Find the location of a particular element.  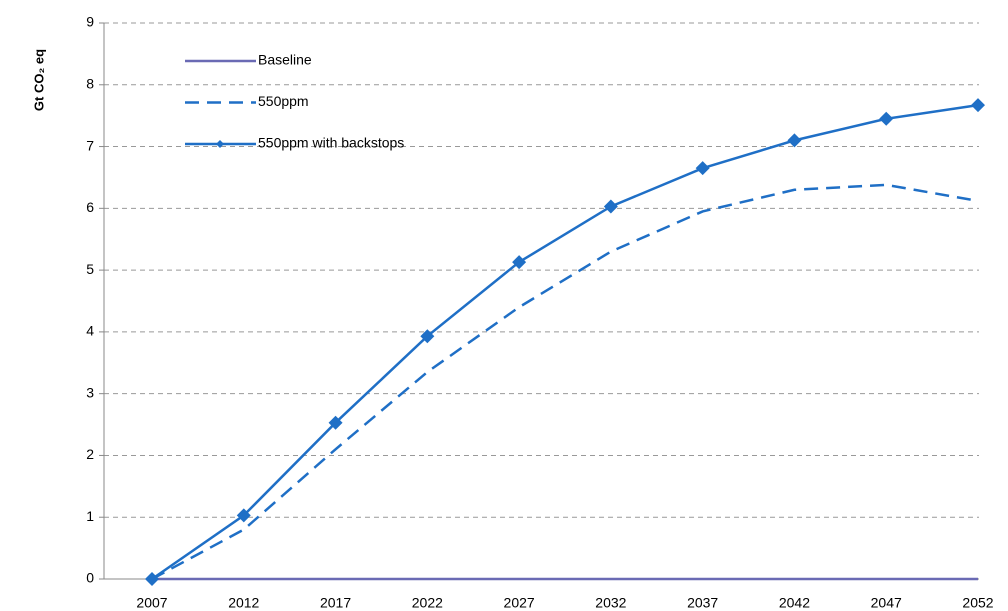

x-tick-label: 2032 is located at coordinates (610, 603).